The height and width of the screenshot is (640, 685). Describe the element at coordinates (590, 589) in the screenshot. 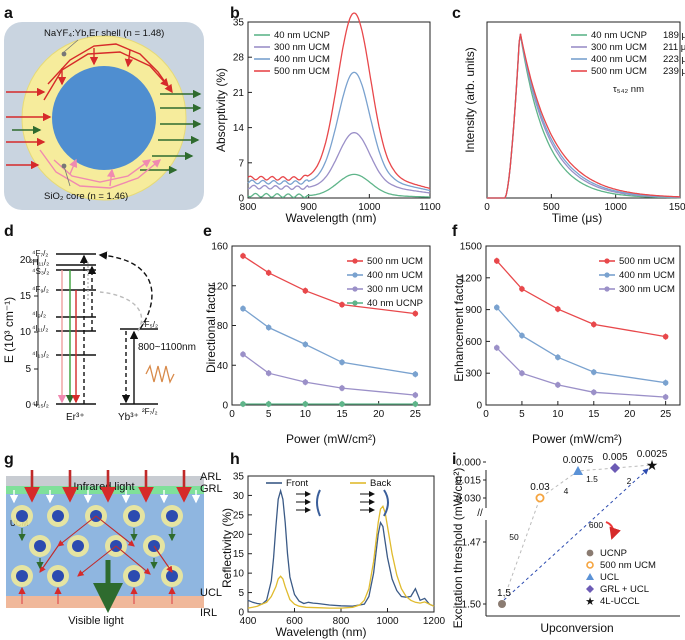

I see `panel-i-legend-marker` at that location.